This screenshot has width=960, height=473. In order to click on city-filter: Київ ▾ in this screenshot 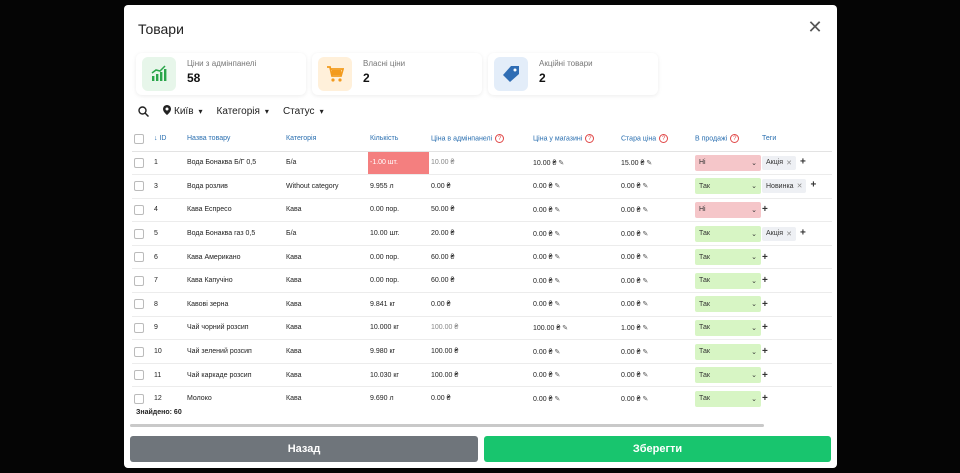, I will do `click(183, 111)`.